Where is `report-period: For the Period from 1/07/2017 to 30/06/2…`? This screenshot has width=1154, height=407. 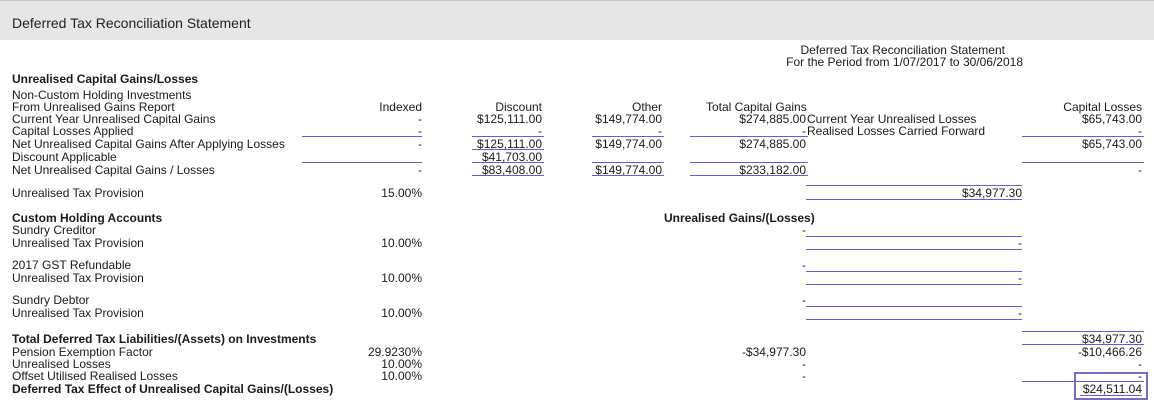 report-period: For the Period from 1/07/2017 to 30/06/2… is located at coordinates (904, 62).